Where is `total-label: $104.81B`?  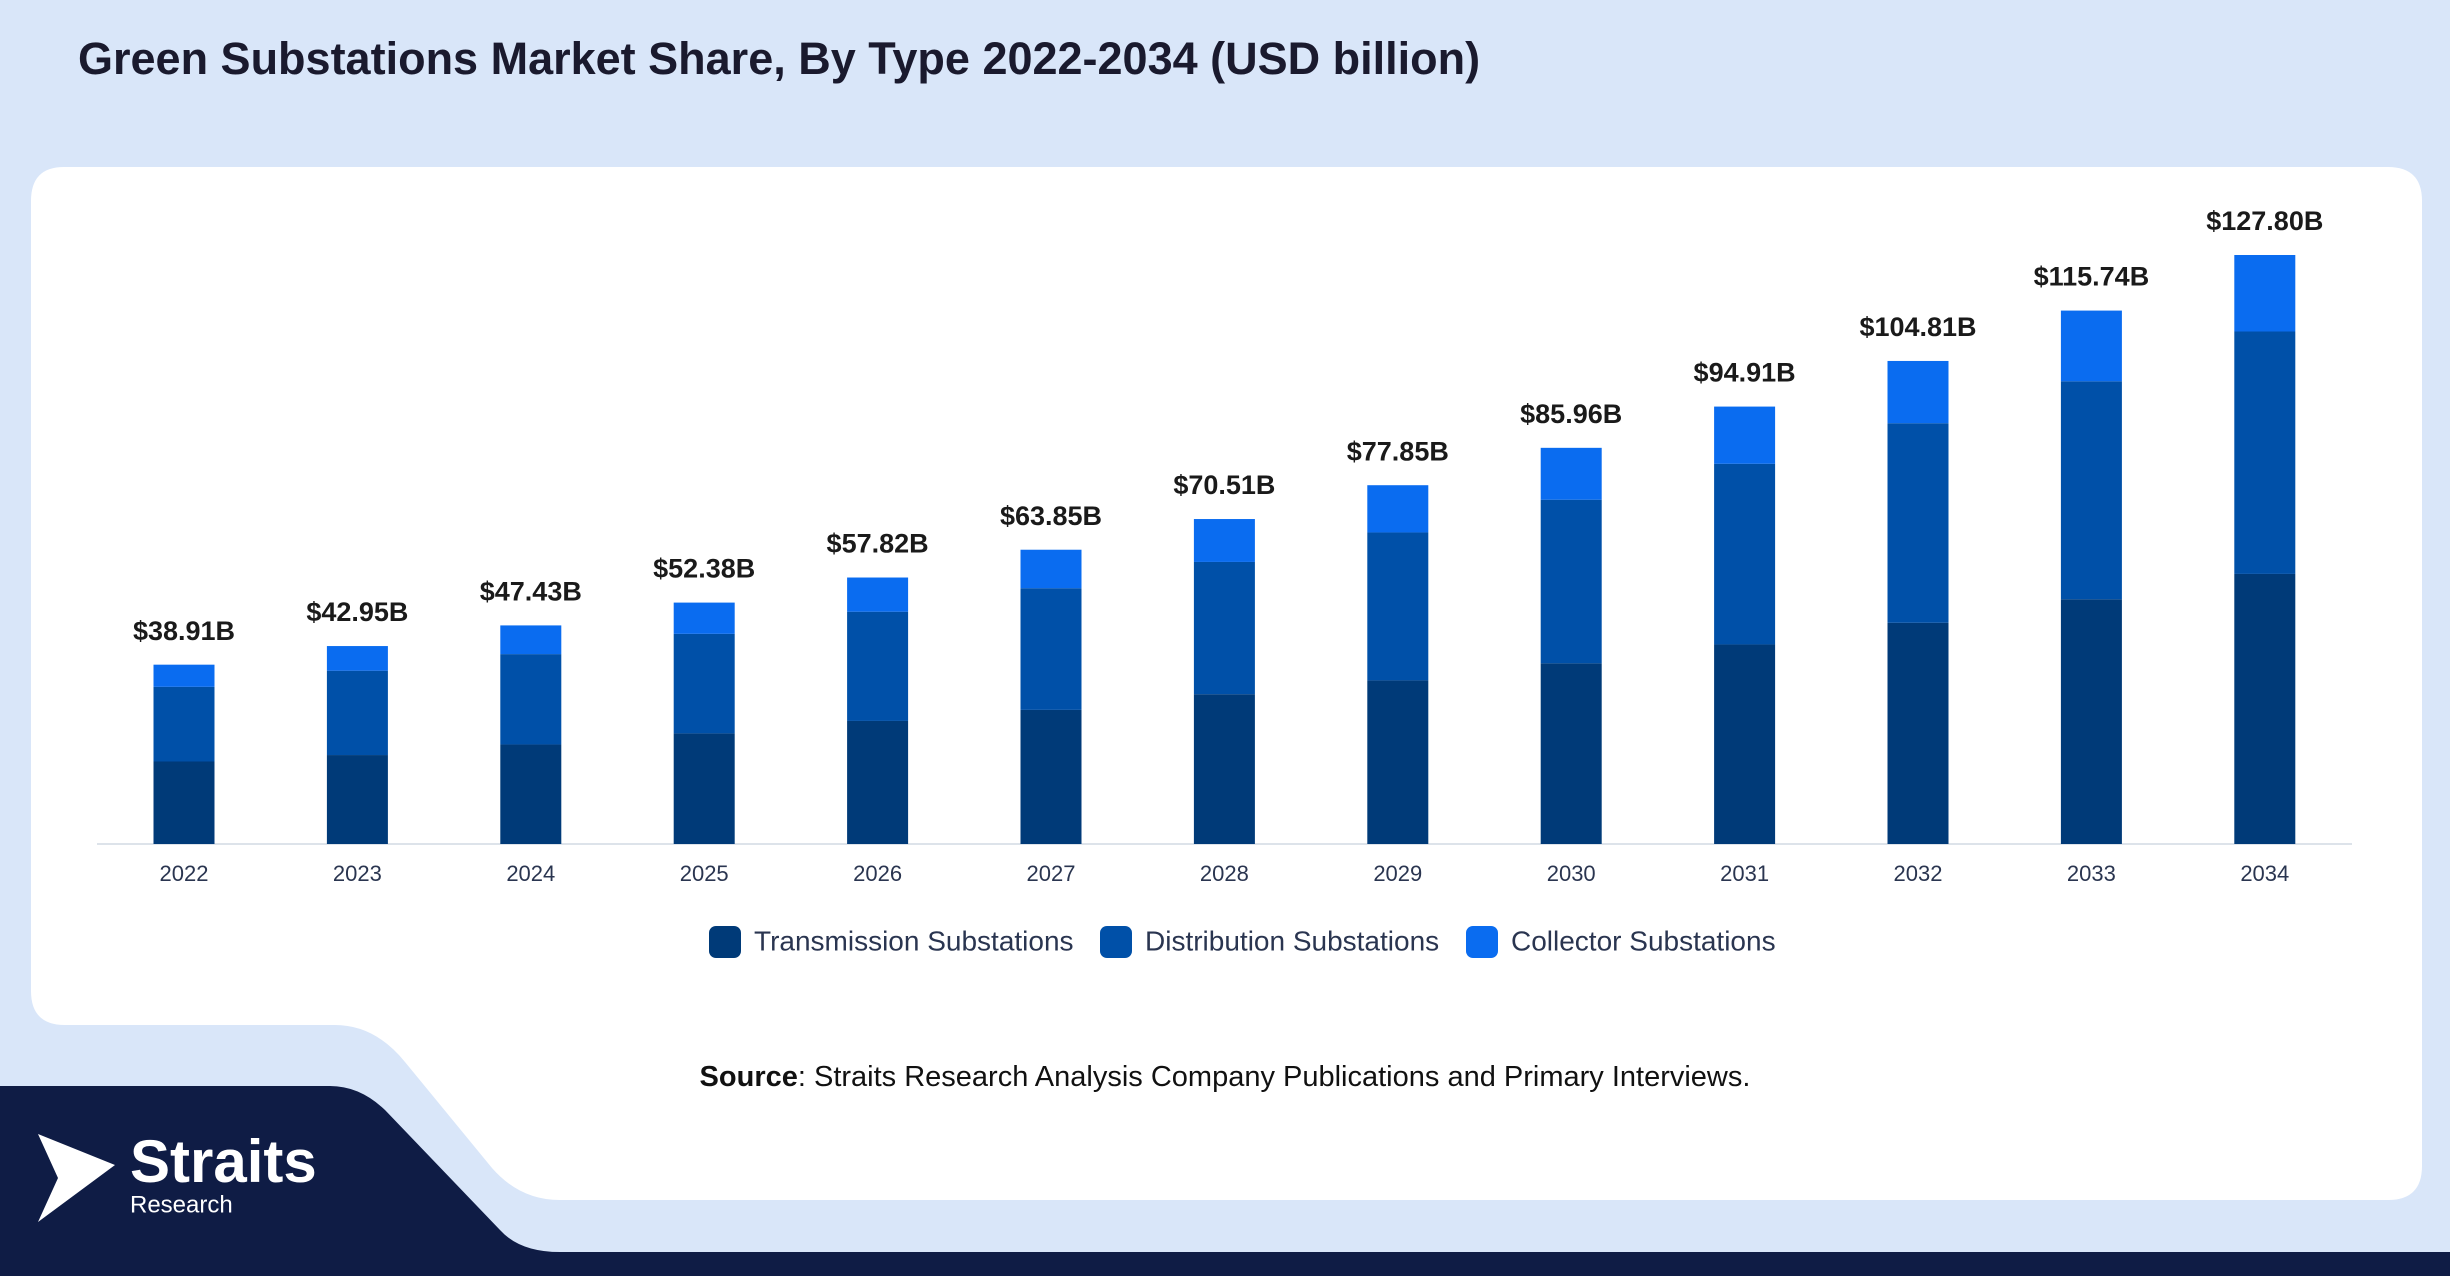
total-label: $104.81B is located at coordinates (1917, 327).